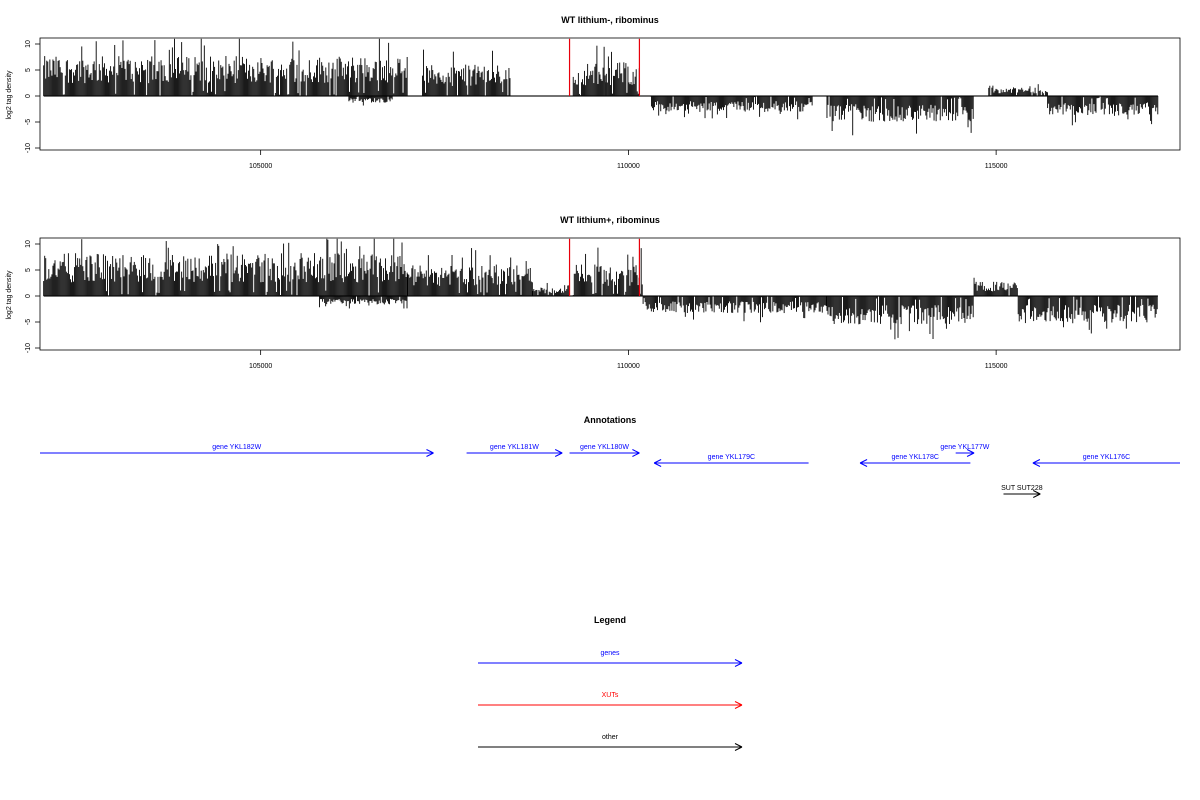  What do you see at coordinates (1106, 457) in the screenshot?
I see `annotation-label: gene YKL176C` at bounding box center [1106, 457].